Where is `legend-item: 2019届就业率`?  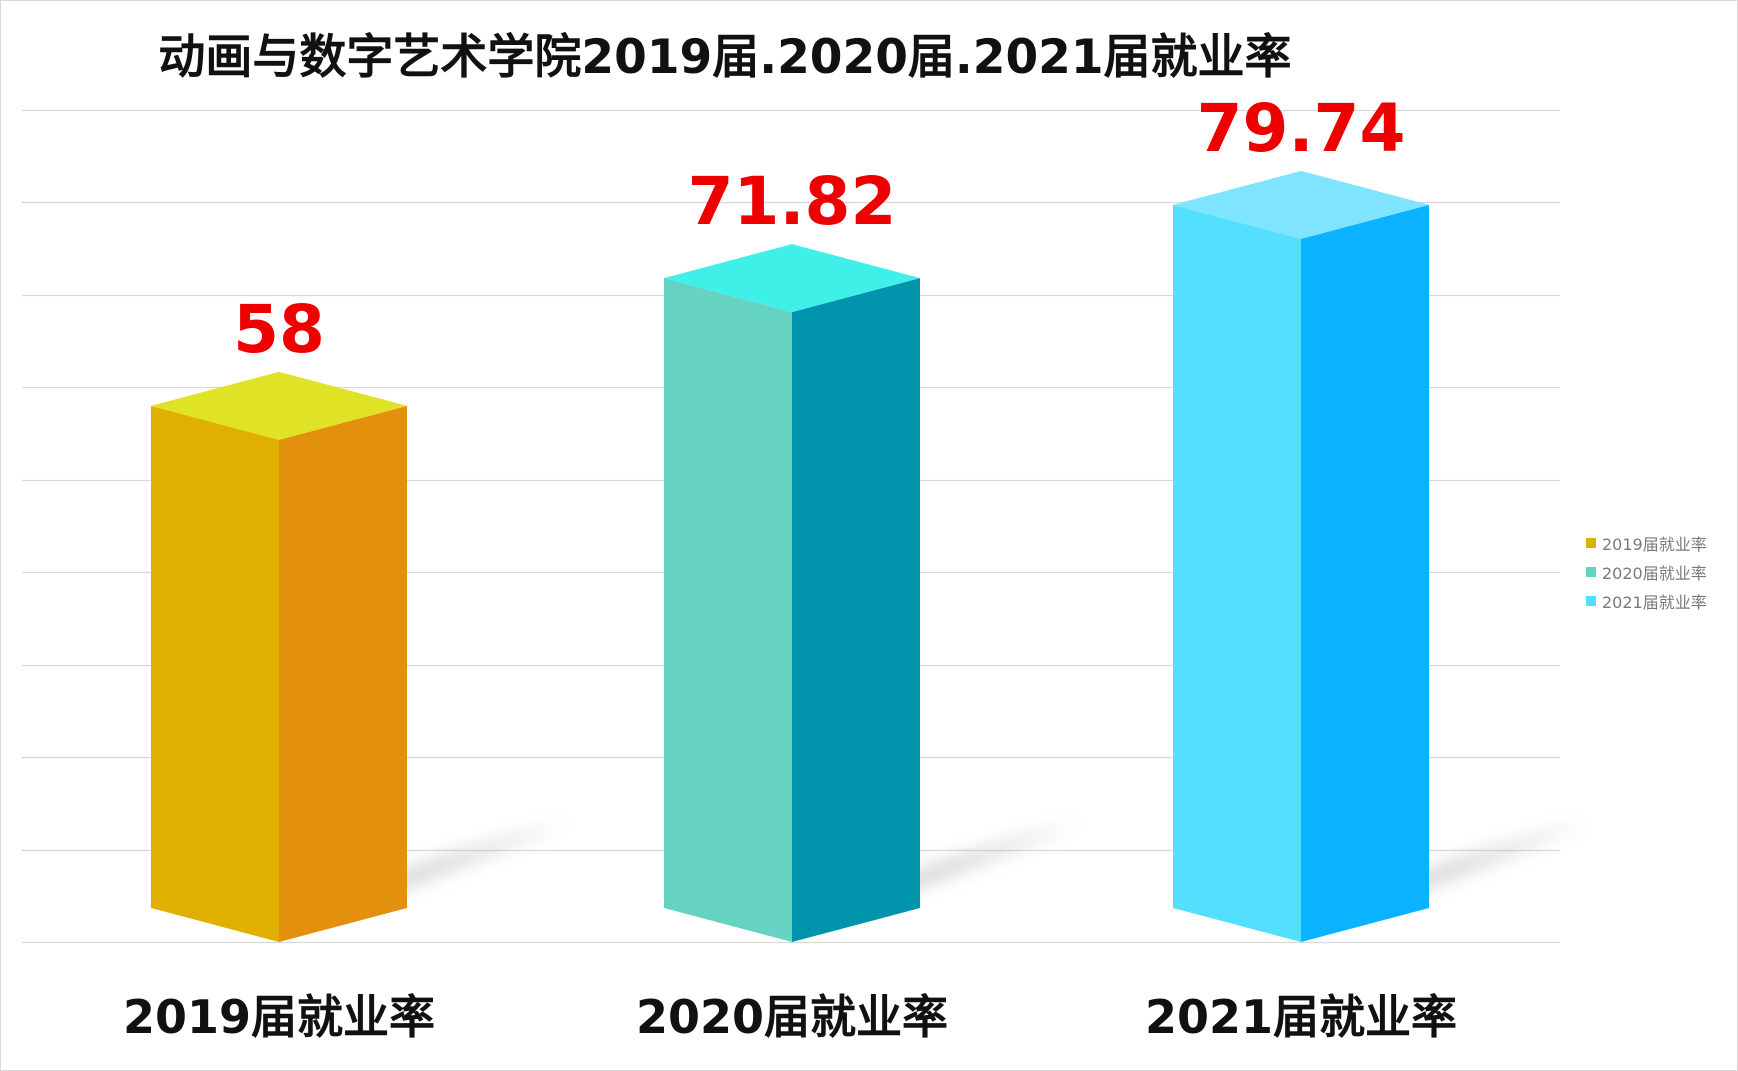 legend-item: 2019届就业率 is located at coordinates (1646, 542).